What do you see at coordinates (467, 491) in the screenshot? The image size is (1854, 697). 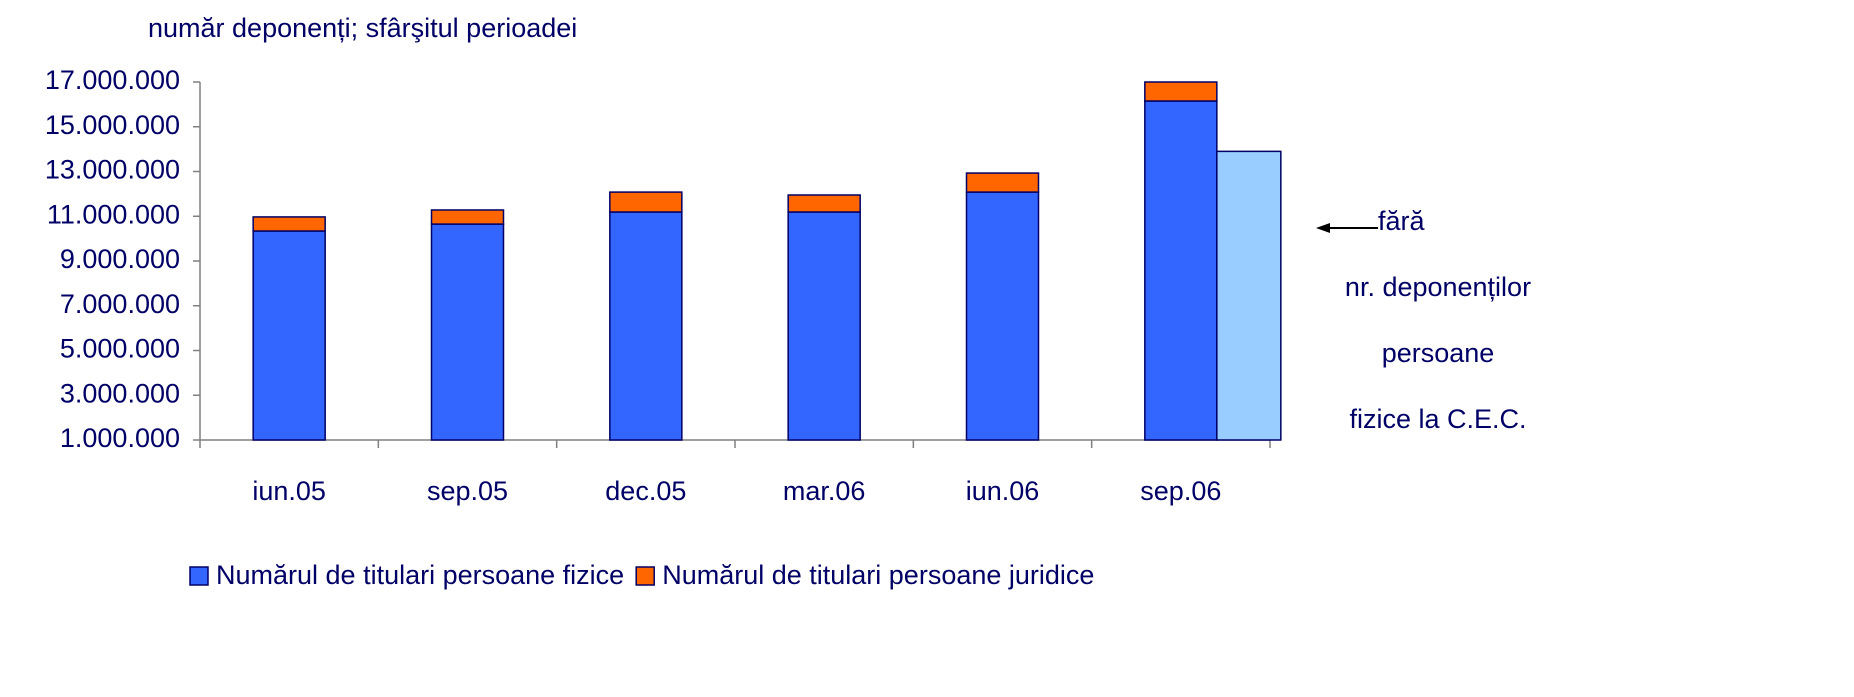 I see `x-tick-label: sep.05` at bounding box center [467, 491].